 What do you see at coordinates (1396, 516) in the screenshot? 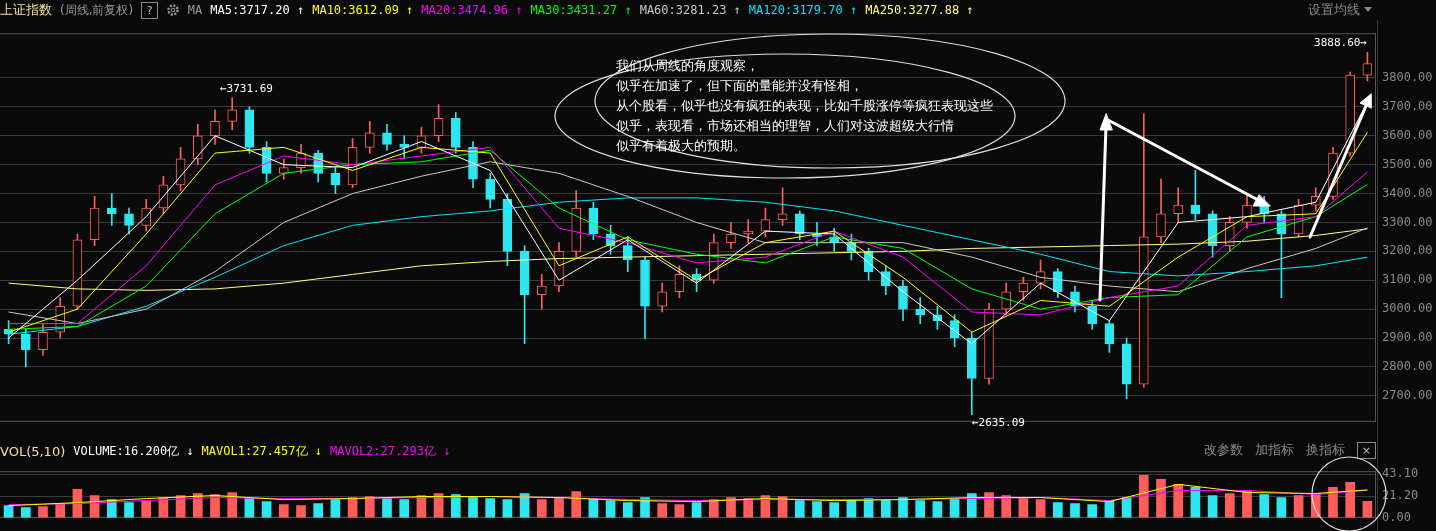
I see `y-tick-label: 0.00` at bounding box center [1396, 516].